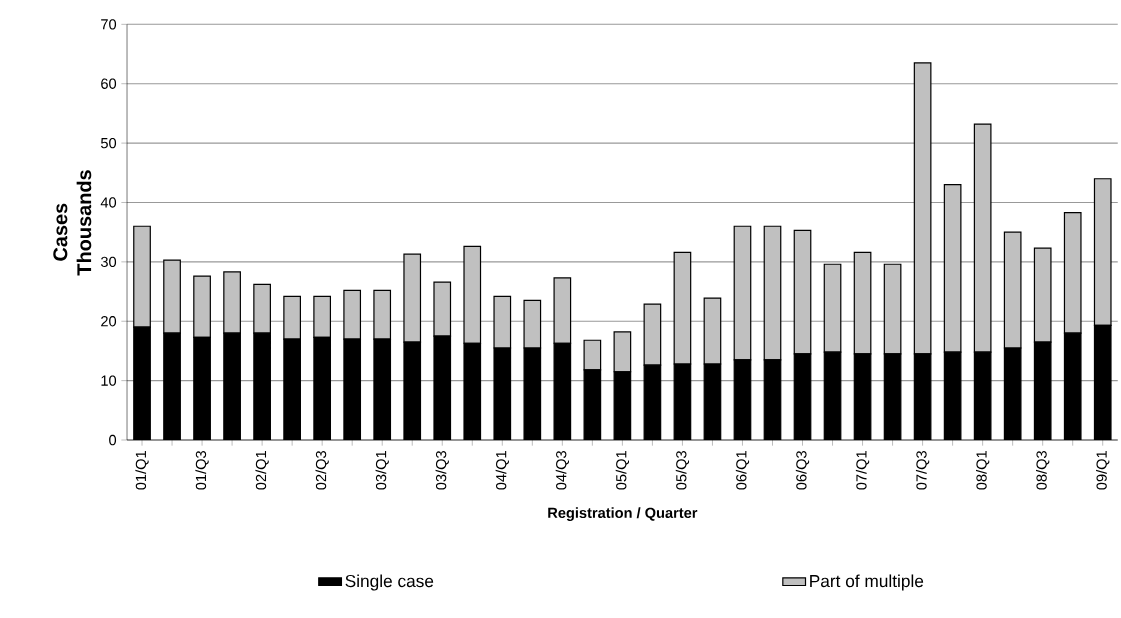 The width and height of the screenshot is (1121, 618). What do you see at coordinates (1103, 470) in the screenshot?
I see `x-tick-label: 09/Q1` at bounding box center [1103, 470].